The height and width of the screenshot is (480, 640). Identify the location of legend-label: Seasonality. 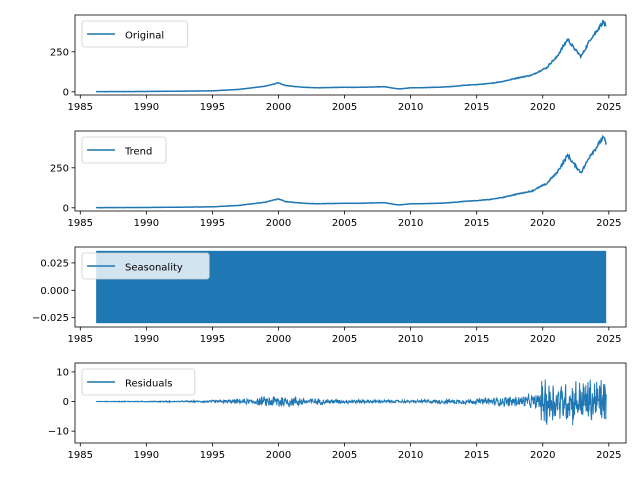
(154, 268).